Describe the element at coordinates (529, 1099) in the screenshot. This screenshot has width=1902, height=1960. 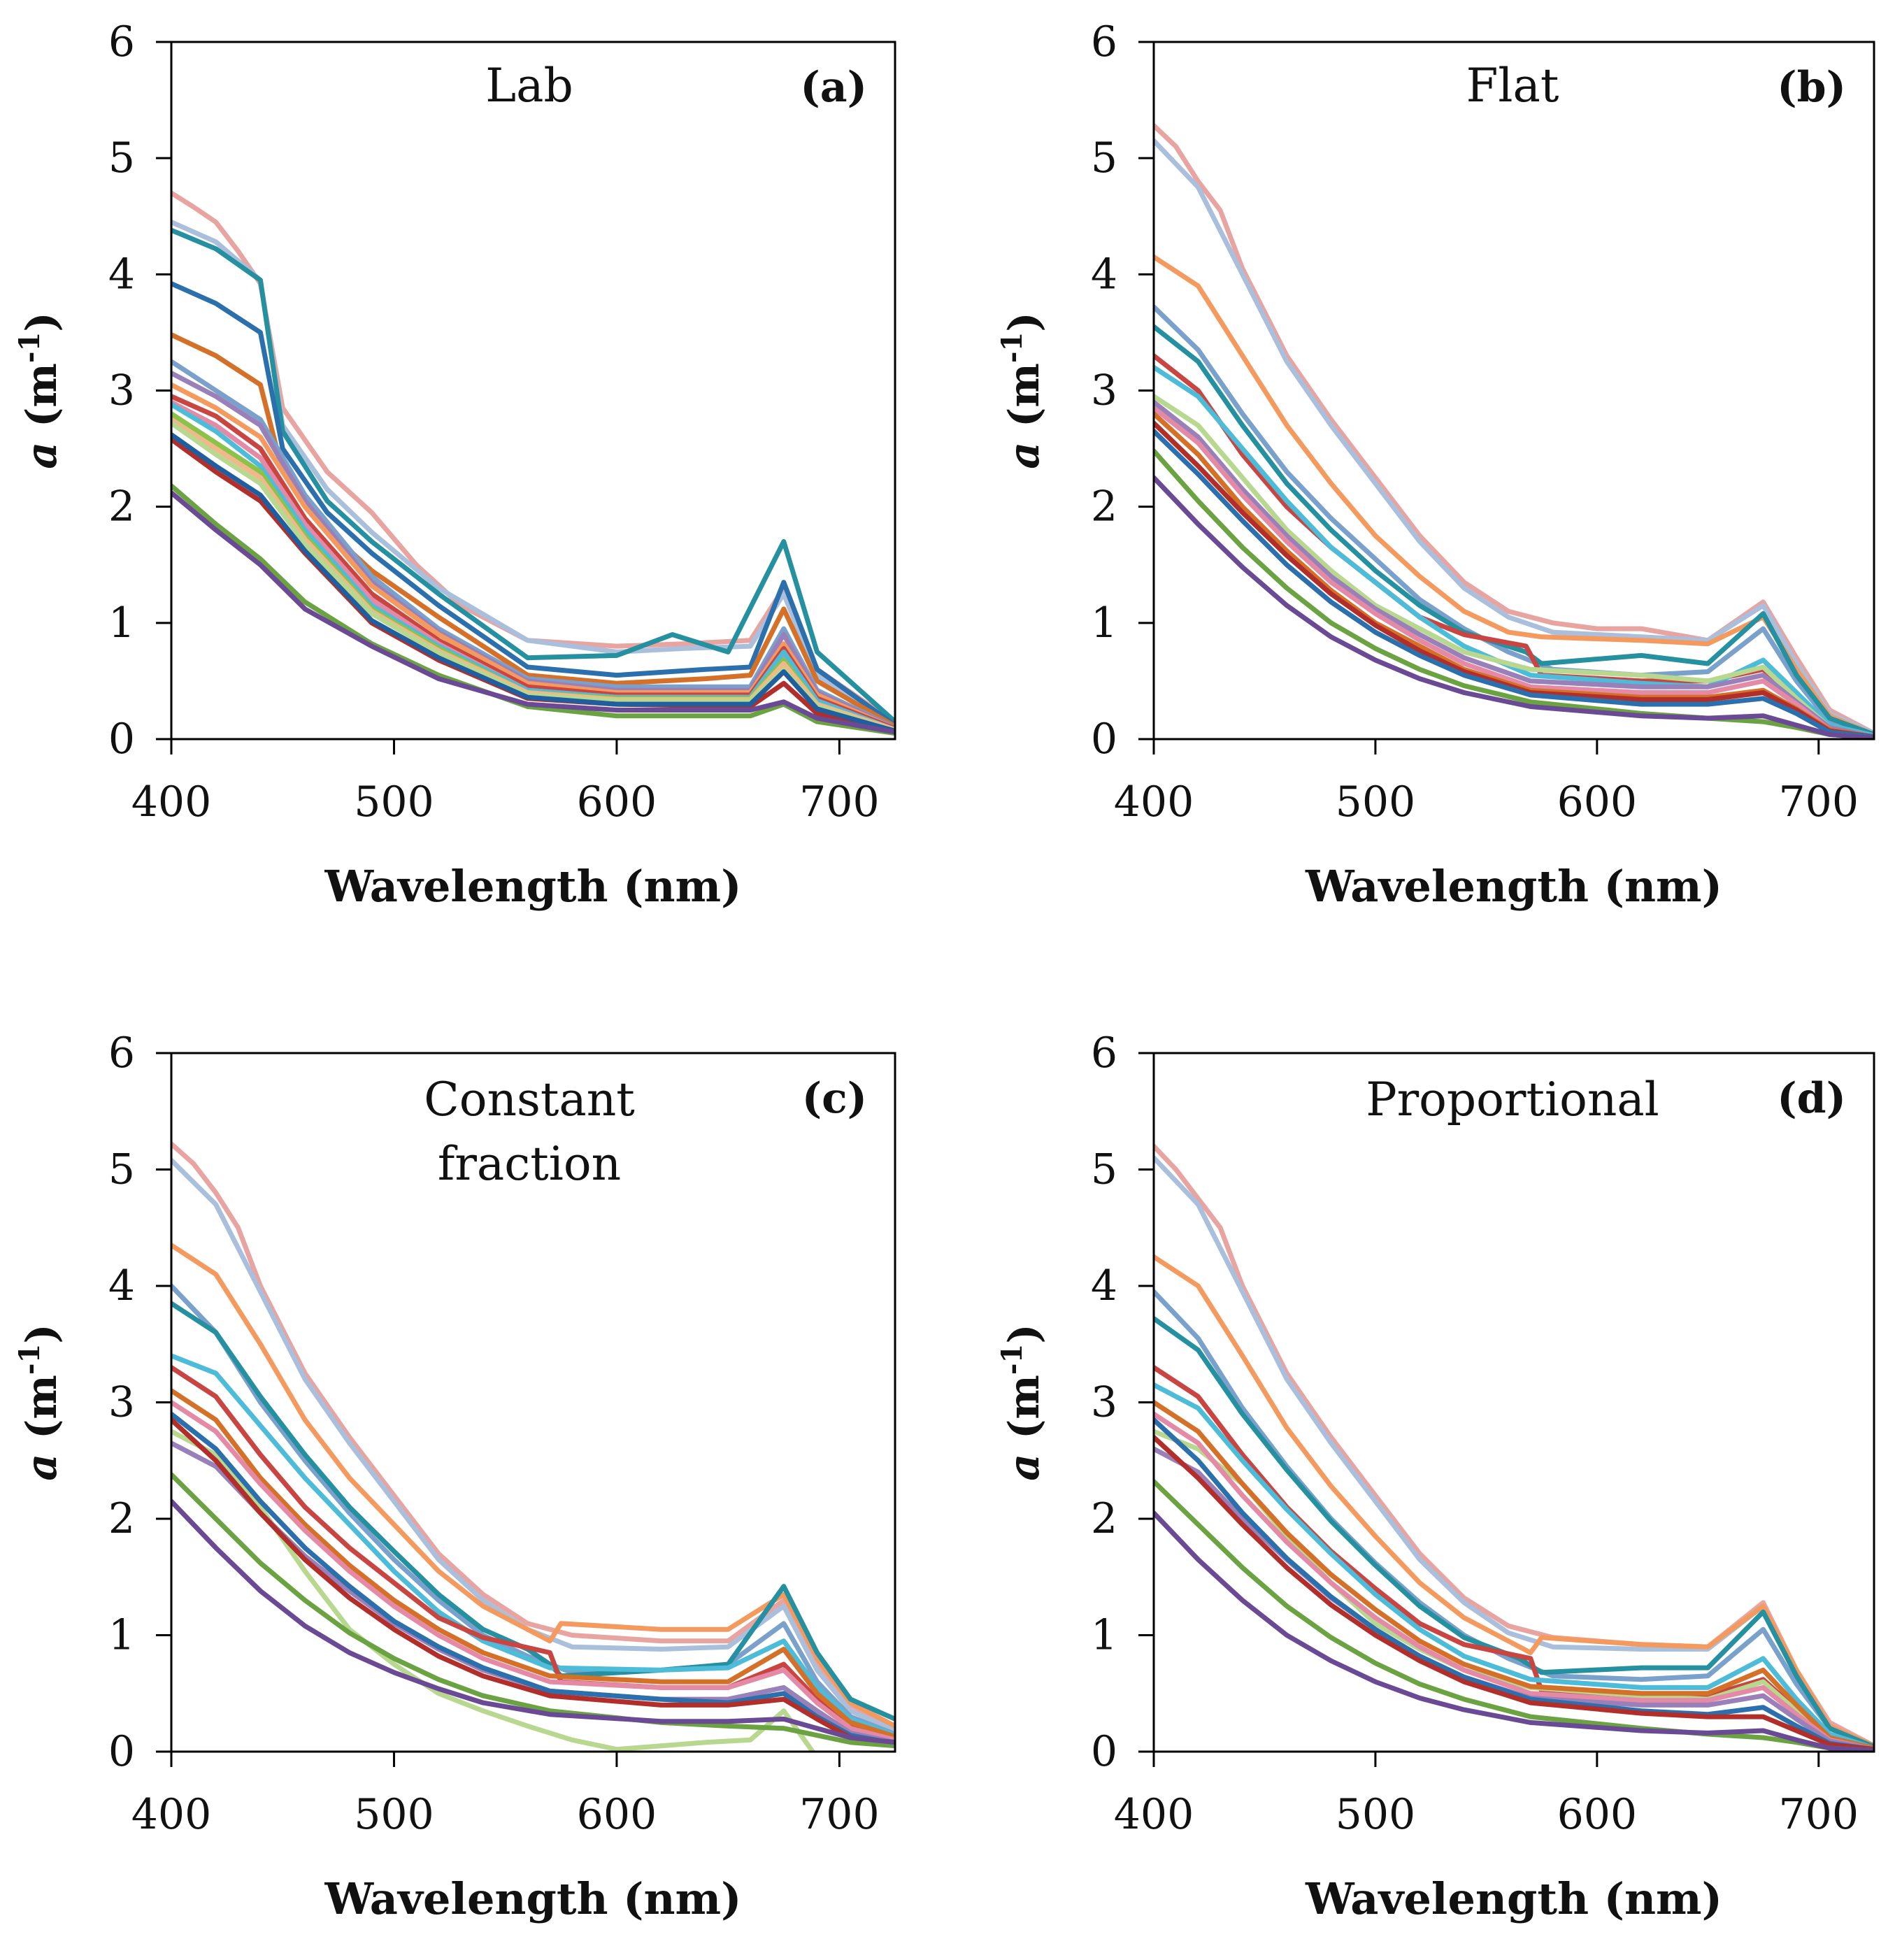
I see `panel-annotation: Constant` at that location.